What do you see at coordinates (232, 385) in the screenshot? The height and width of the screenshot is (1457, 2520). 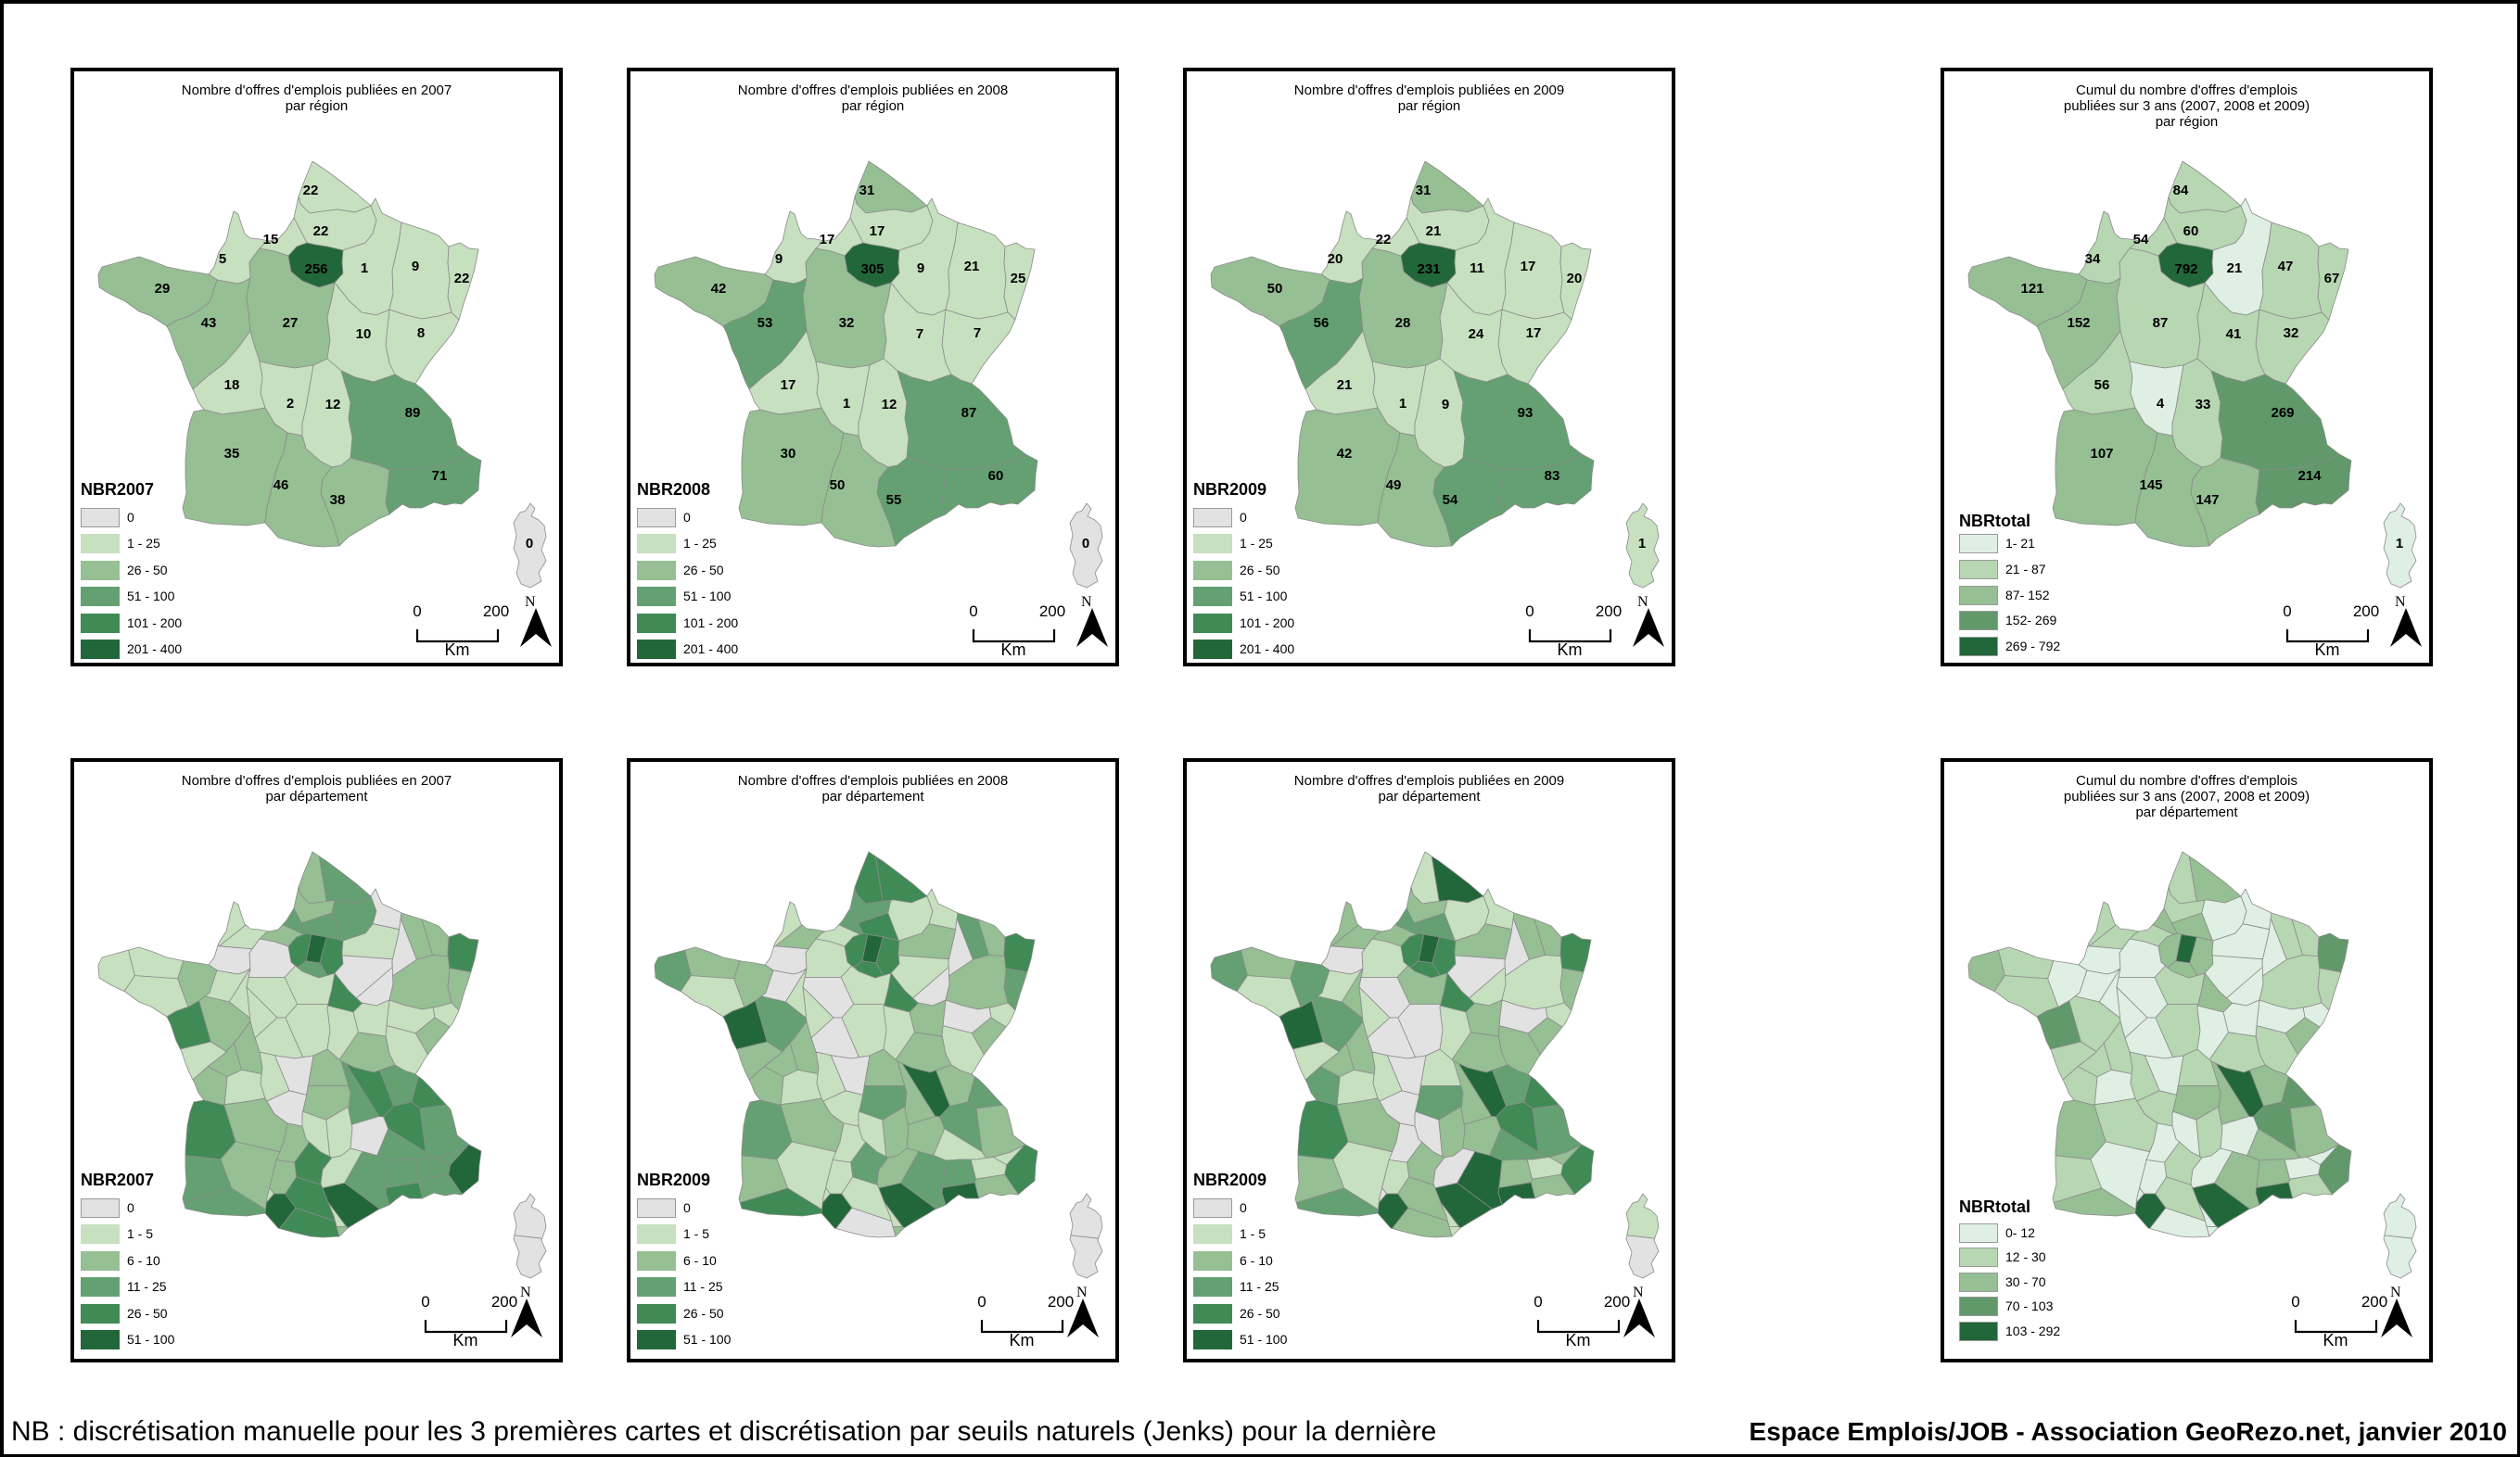 I see `svg-text: 18` at bounding box center [232, 385].